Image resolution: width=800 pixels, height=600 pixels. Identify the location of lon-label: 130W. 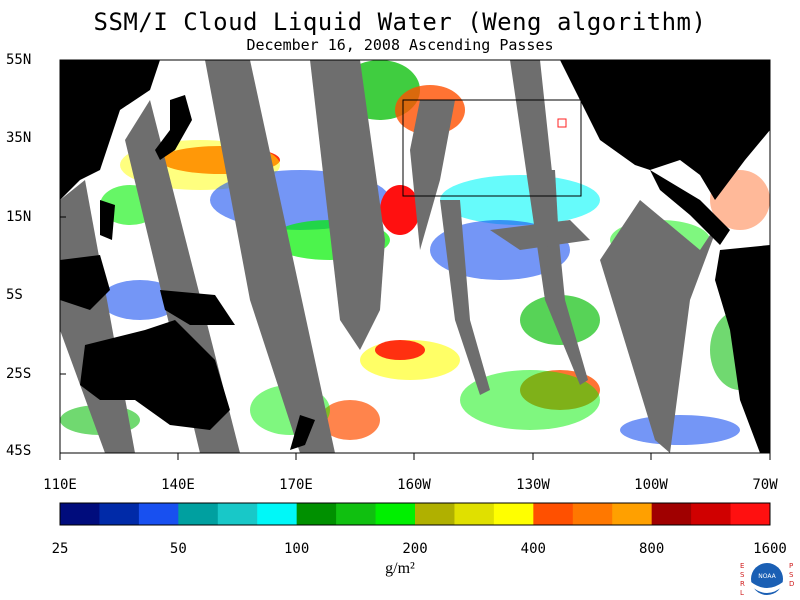
(533, 485).